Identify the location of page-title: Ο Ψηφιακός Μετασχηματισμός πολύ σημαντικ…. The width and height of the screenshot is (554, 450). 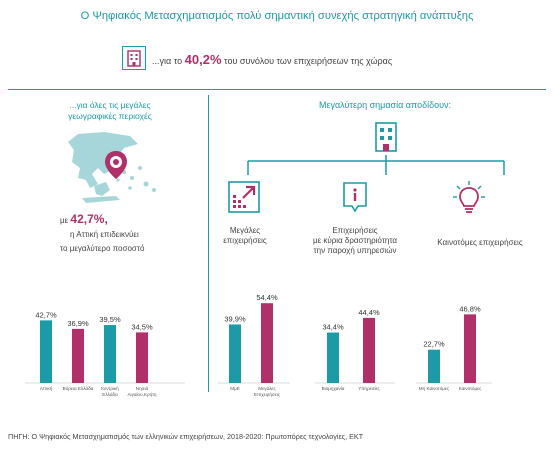
(277, 16).